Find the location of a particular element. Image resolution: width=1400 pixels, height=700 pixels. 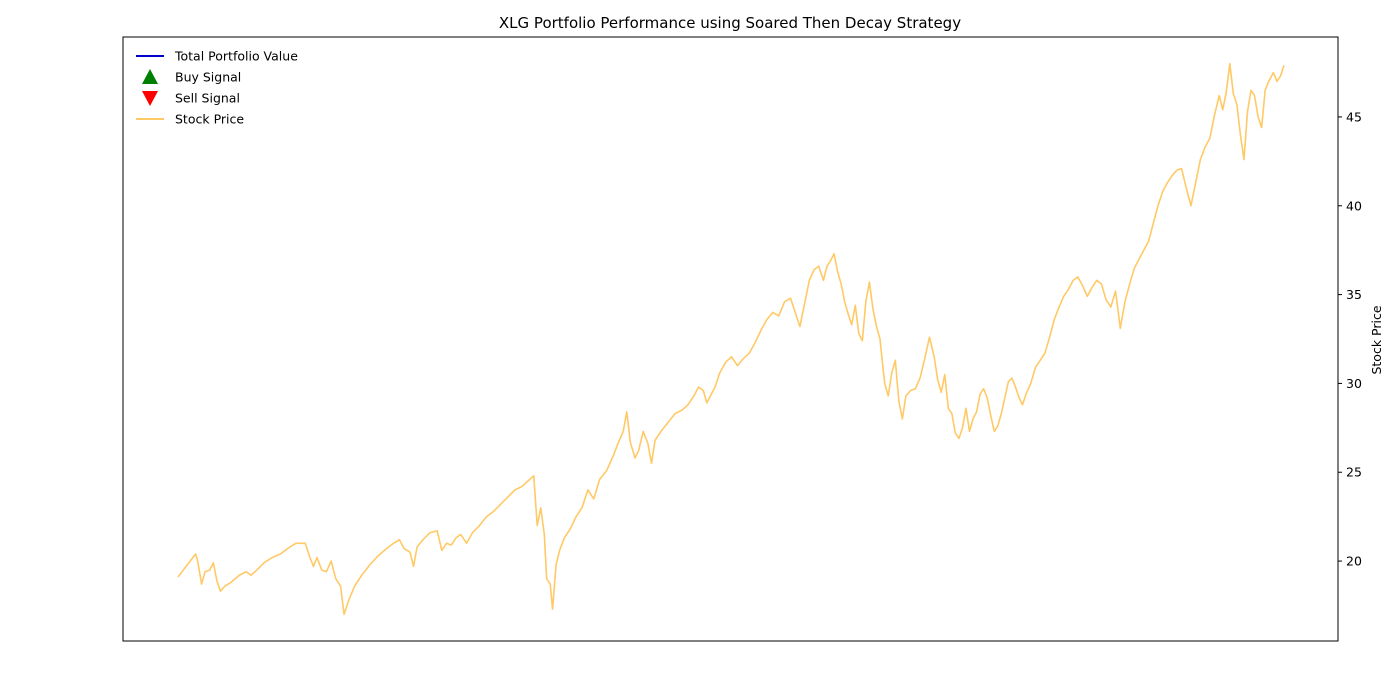

legend-item: Stock Price is located at coordinates (190, 119).